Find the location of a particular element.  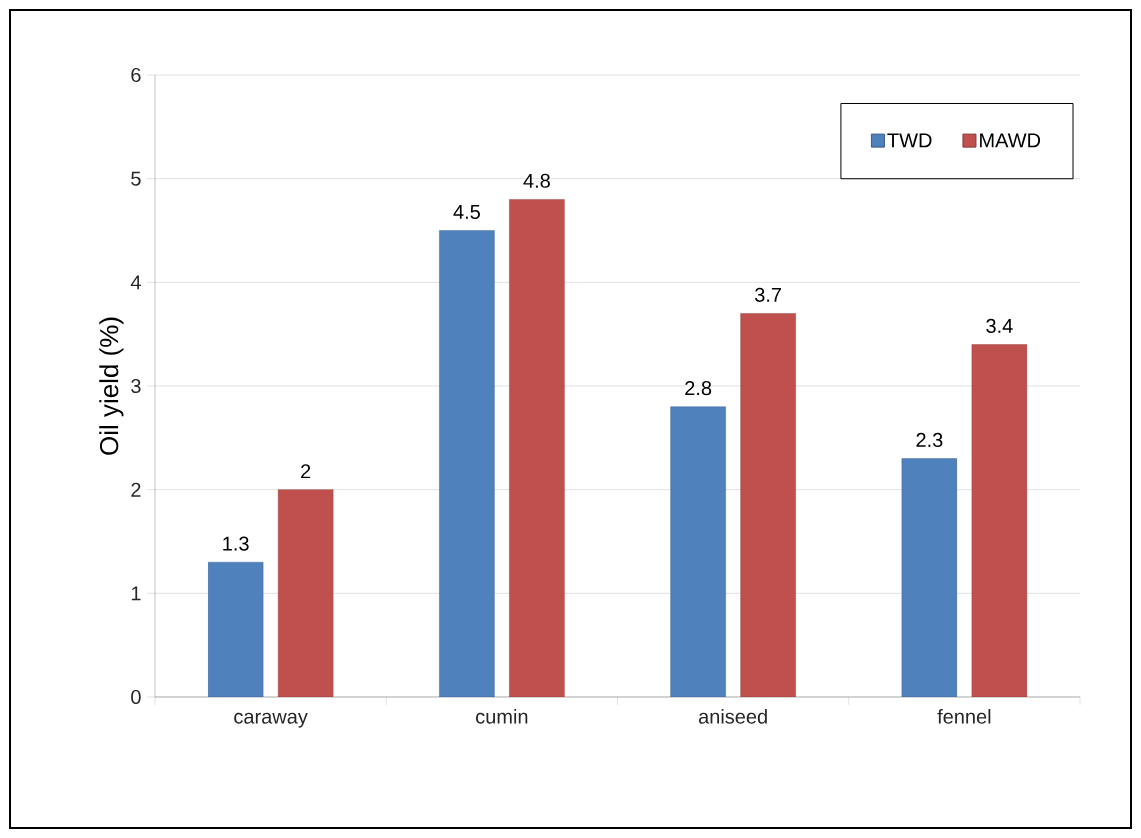

data-label: 2 is located at coordinates (306, 471).